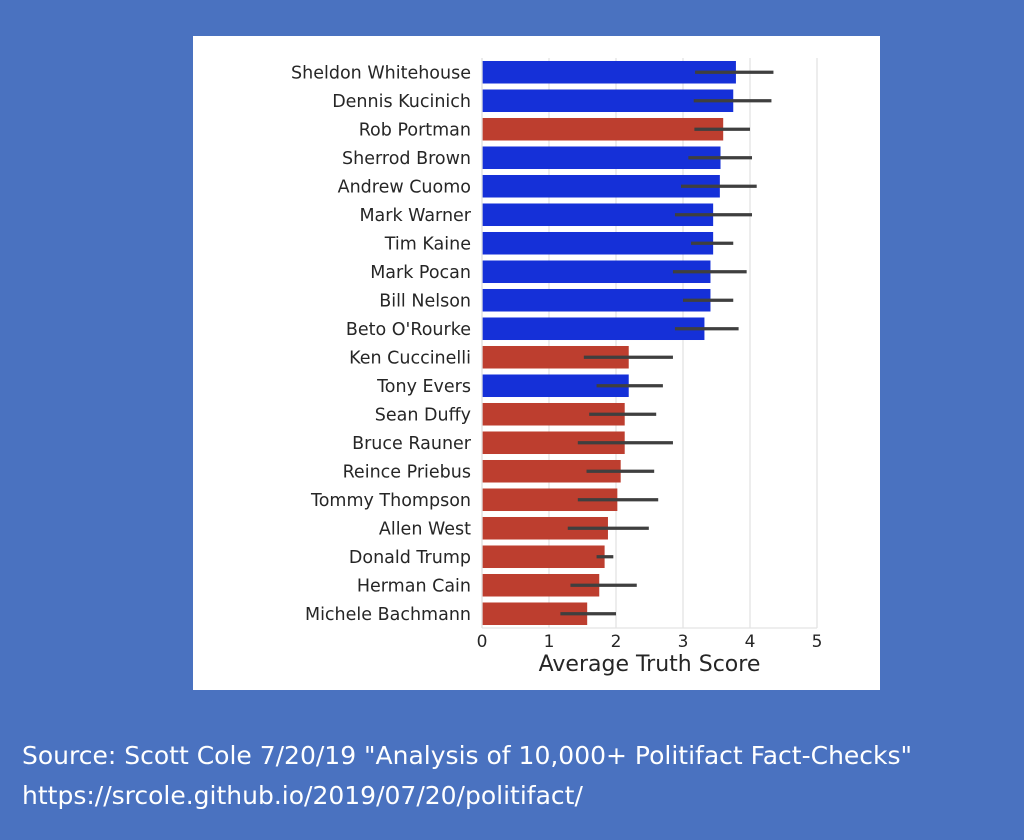 This screenshot has height=840, width=1024. What do you see at coordinates (427, 244) in the screenshot?
I see `category-label: Tim Kaine` at bounding box center [427, 244].